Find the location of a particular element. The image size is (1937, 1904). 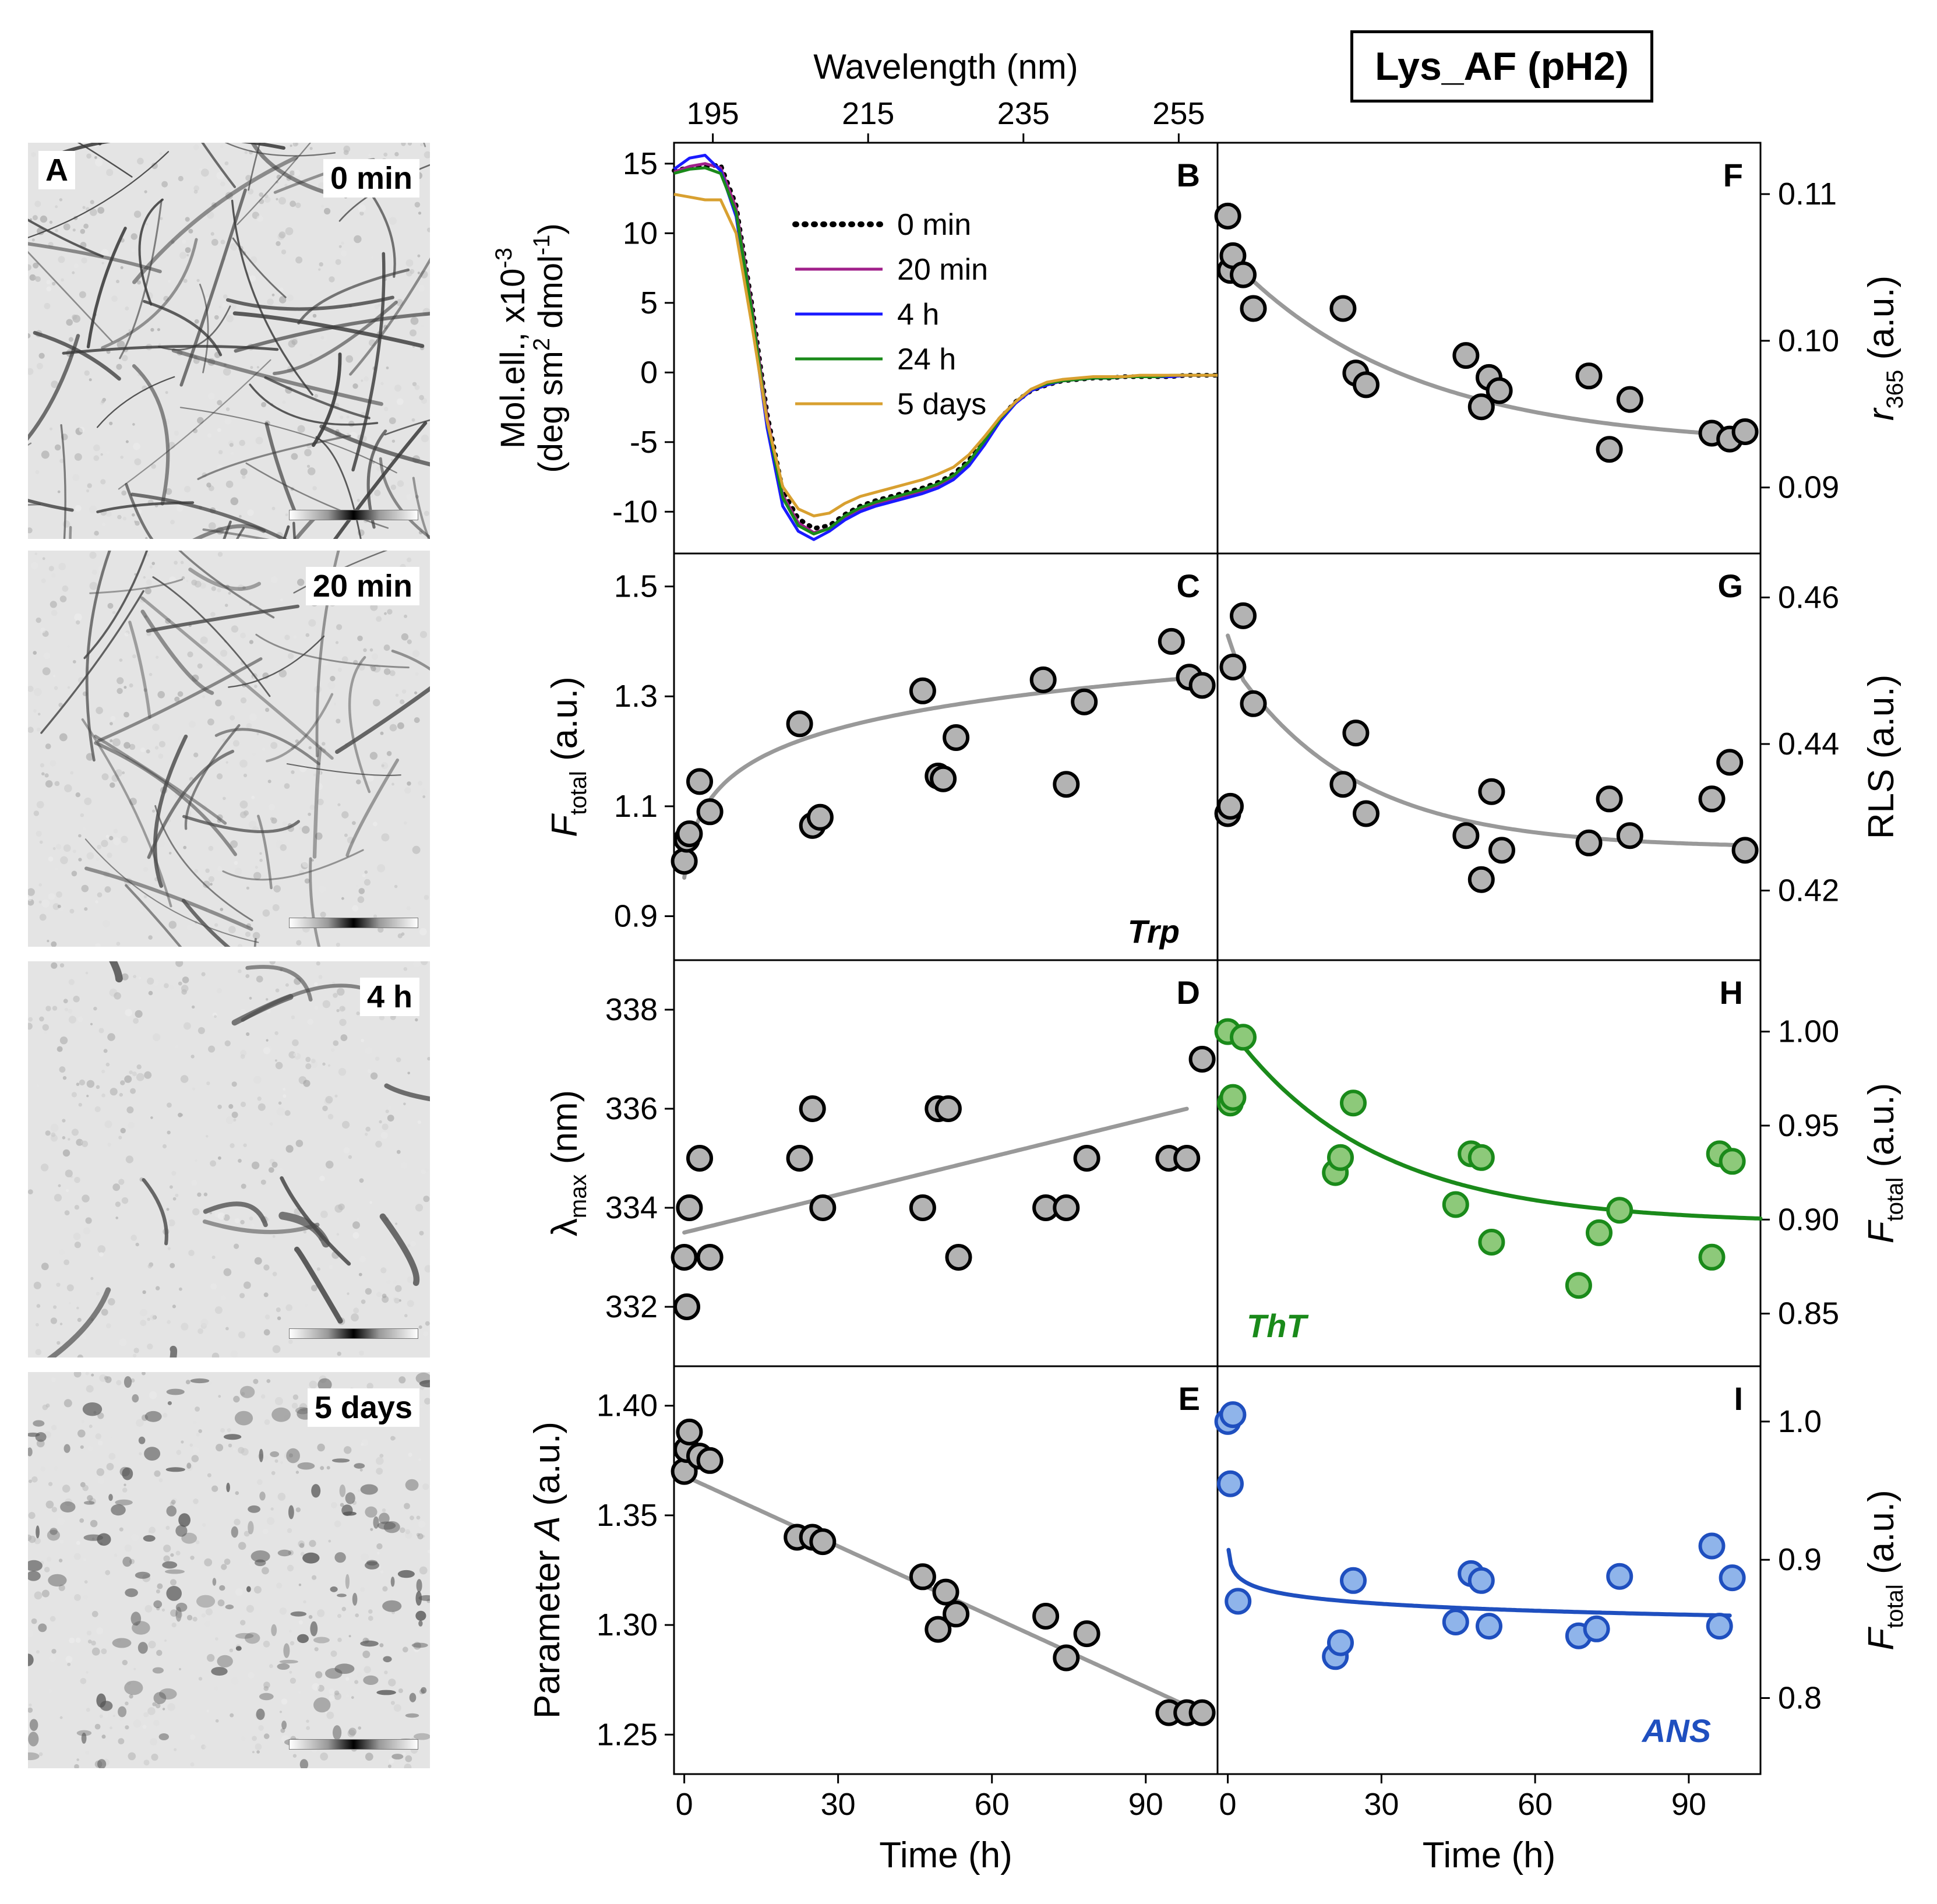

y-axis-title: λmax (nm) is located at coordinates (568, 1163).